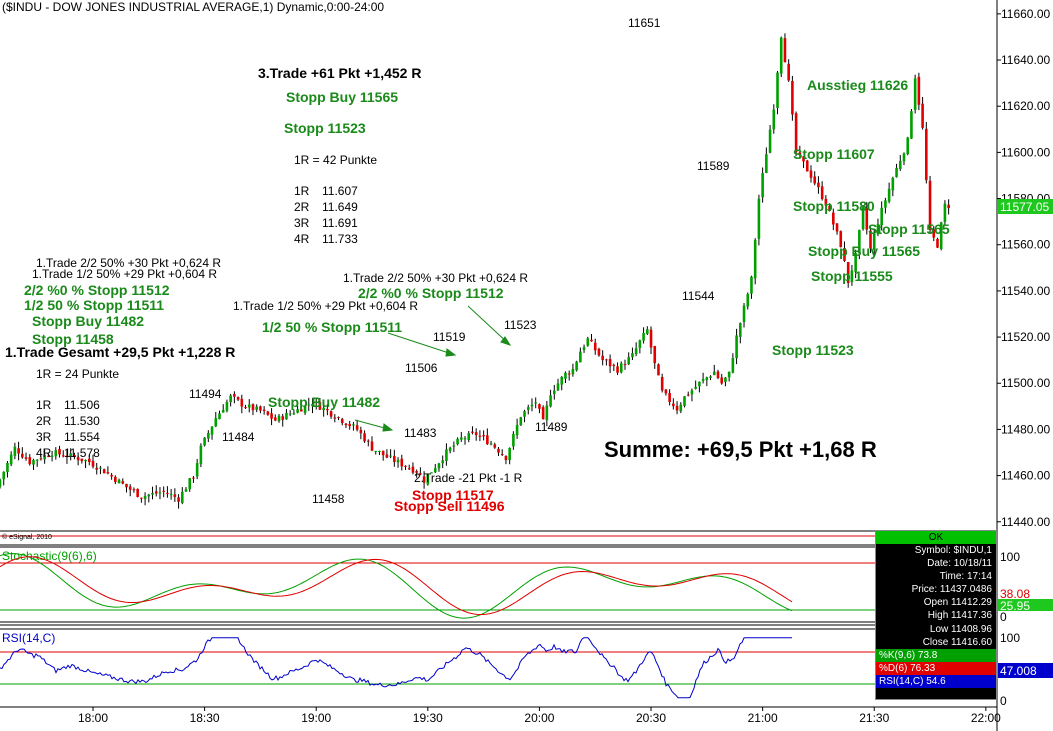 The height and width of the screenshot is (731, 1053). What do you see at coordinates (1025, 383) in the screenshot?
I see `price-tick-label: 11500.00` at bounding box center [1025, 383].